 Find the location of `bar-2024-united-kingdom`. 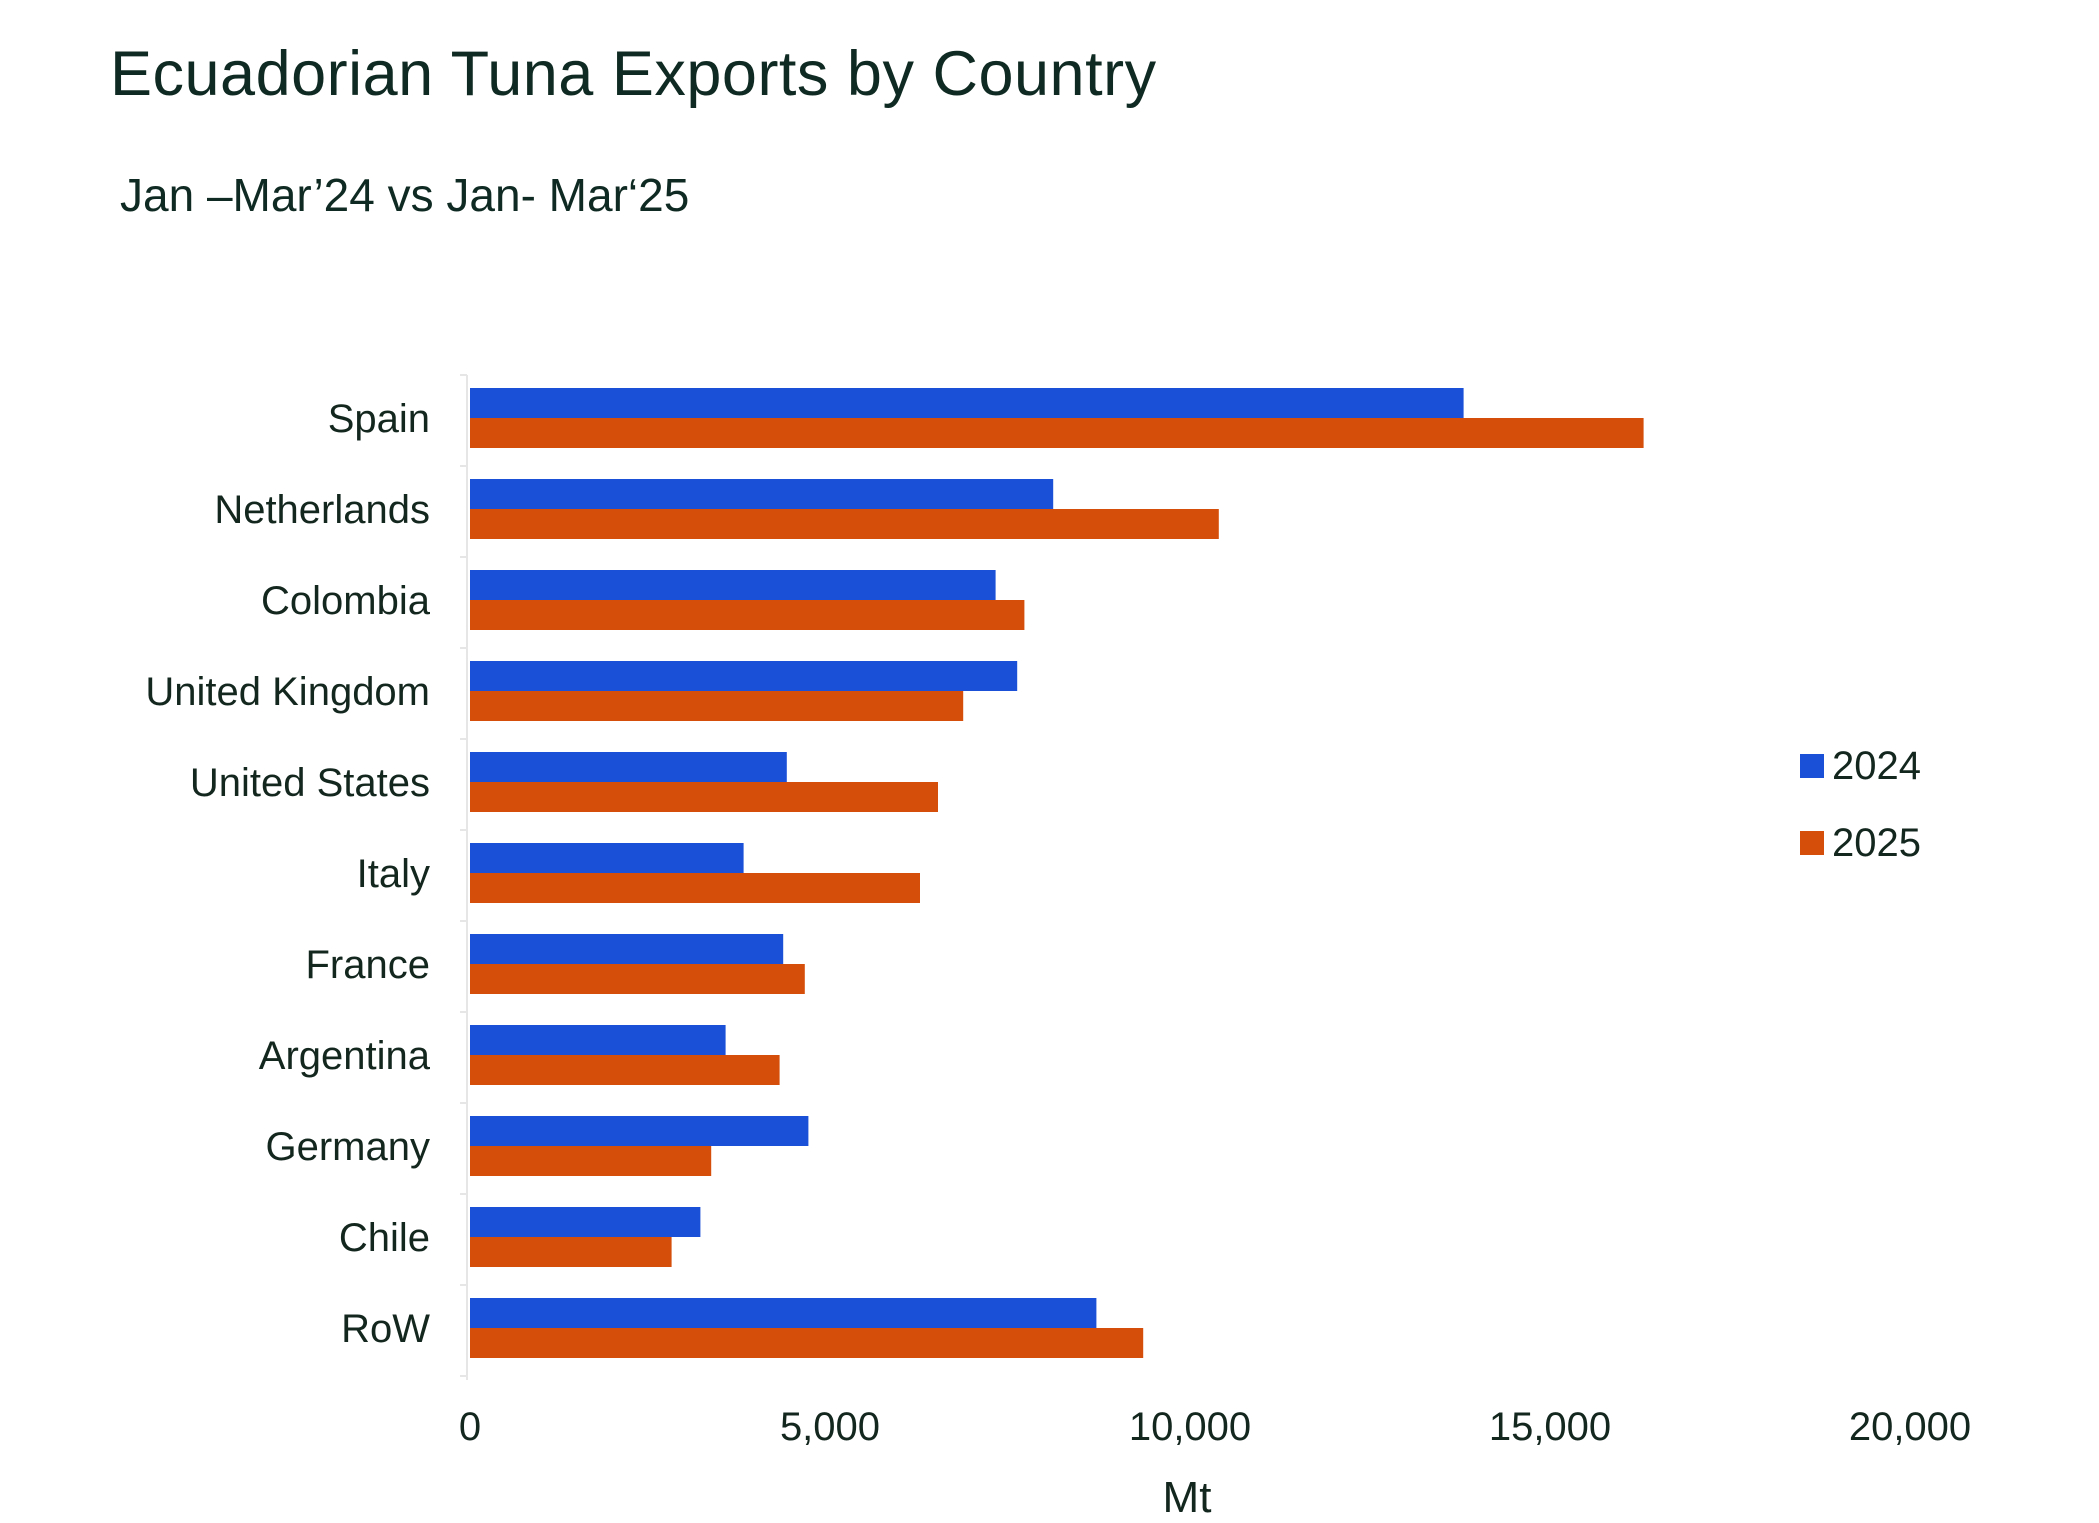

bar-2024-united-kingdom is located at coordinates (744, 676).